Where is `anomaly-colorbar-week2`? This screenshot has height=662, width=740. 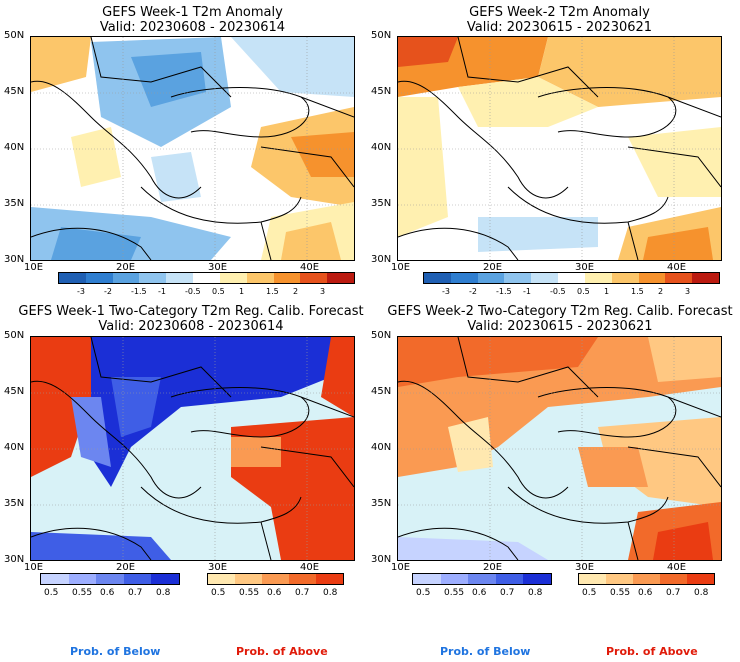 anomaly-colorbar-week2 is located at coordinates (571, 278).